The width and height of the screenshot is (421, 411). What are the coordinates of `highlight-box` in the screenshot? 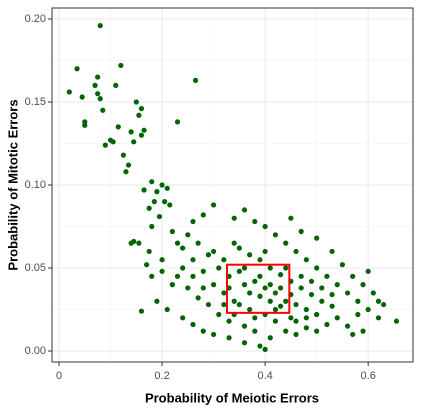 It's located at (258, 288).